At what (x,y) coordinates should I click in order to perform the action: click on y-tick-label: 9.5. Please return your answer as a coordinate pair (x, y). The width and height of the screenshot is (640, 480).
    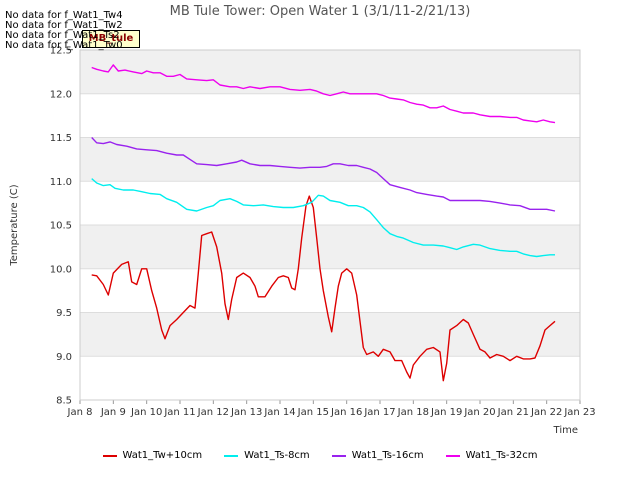
    Looking at the image, I should click on (64, 313).